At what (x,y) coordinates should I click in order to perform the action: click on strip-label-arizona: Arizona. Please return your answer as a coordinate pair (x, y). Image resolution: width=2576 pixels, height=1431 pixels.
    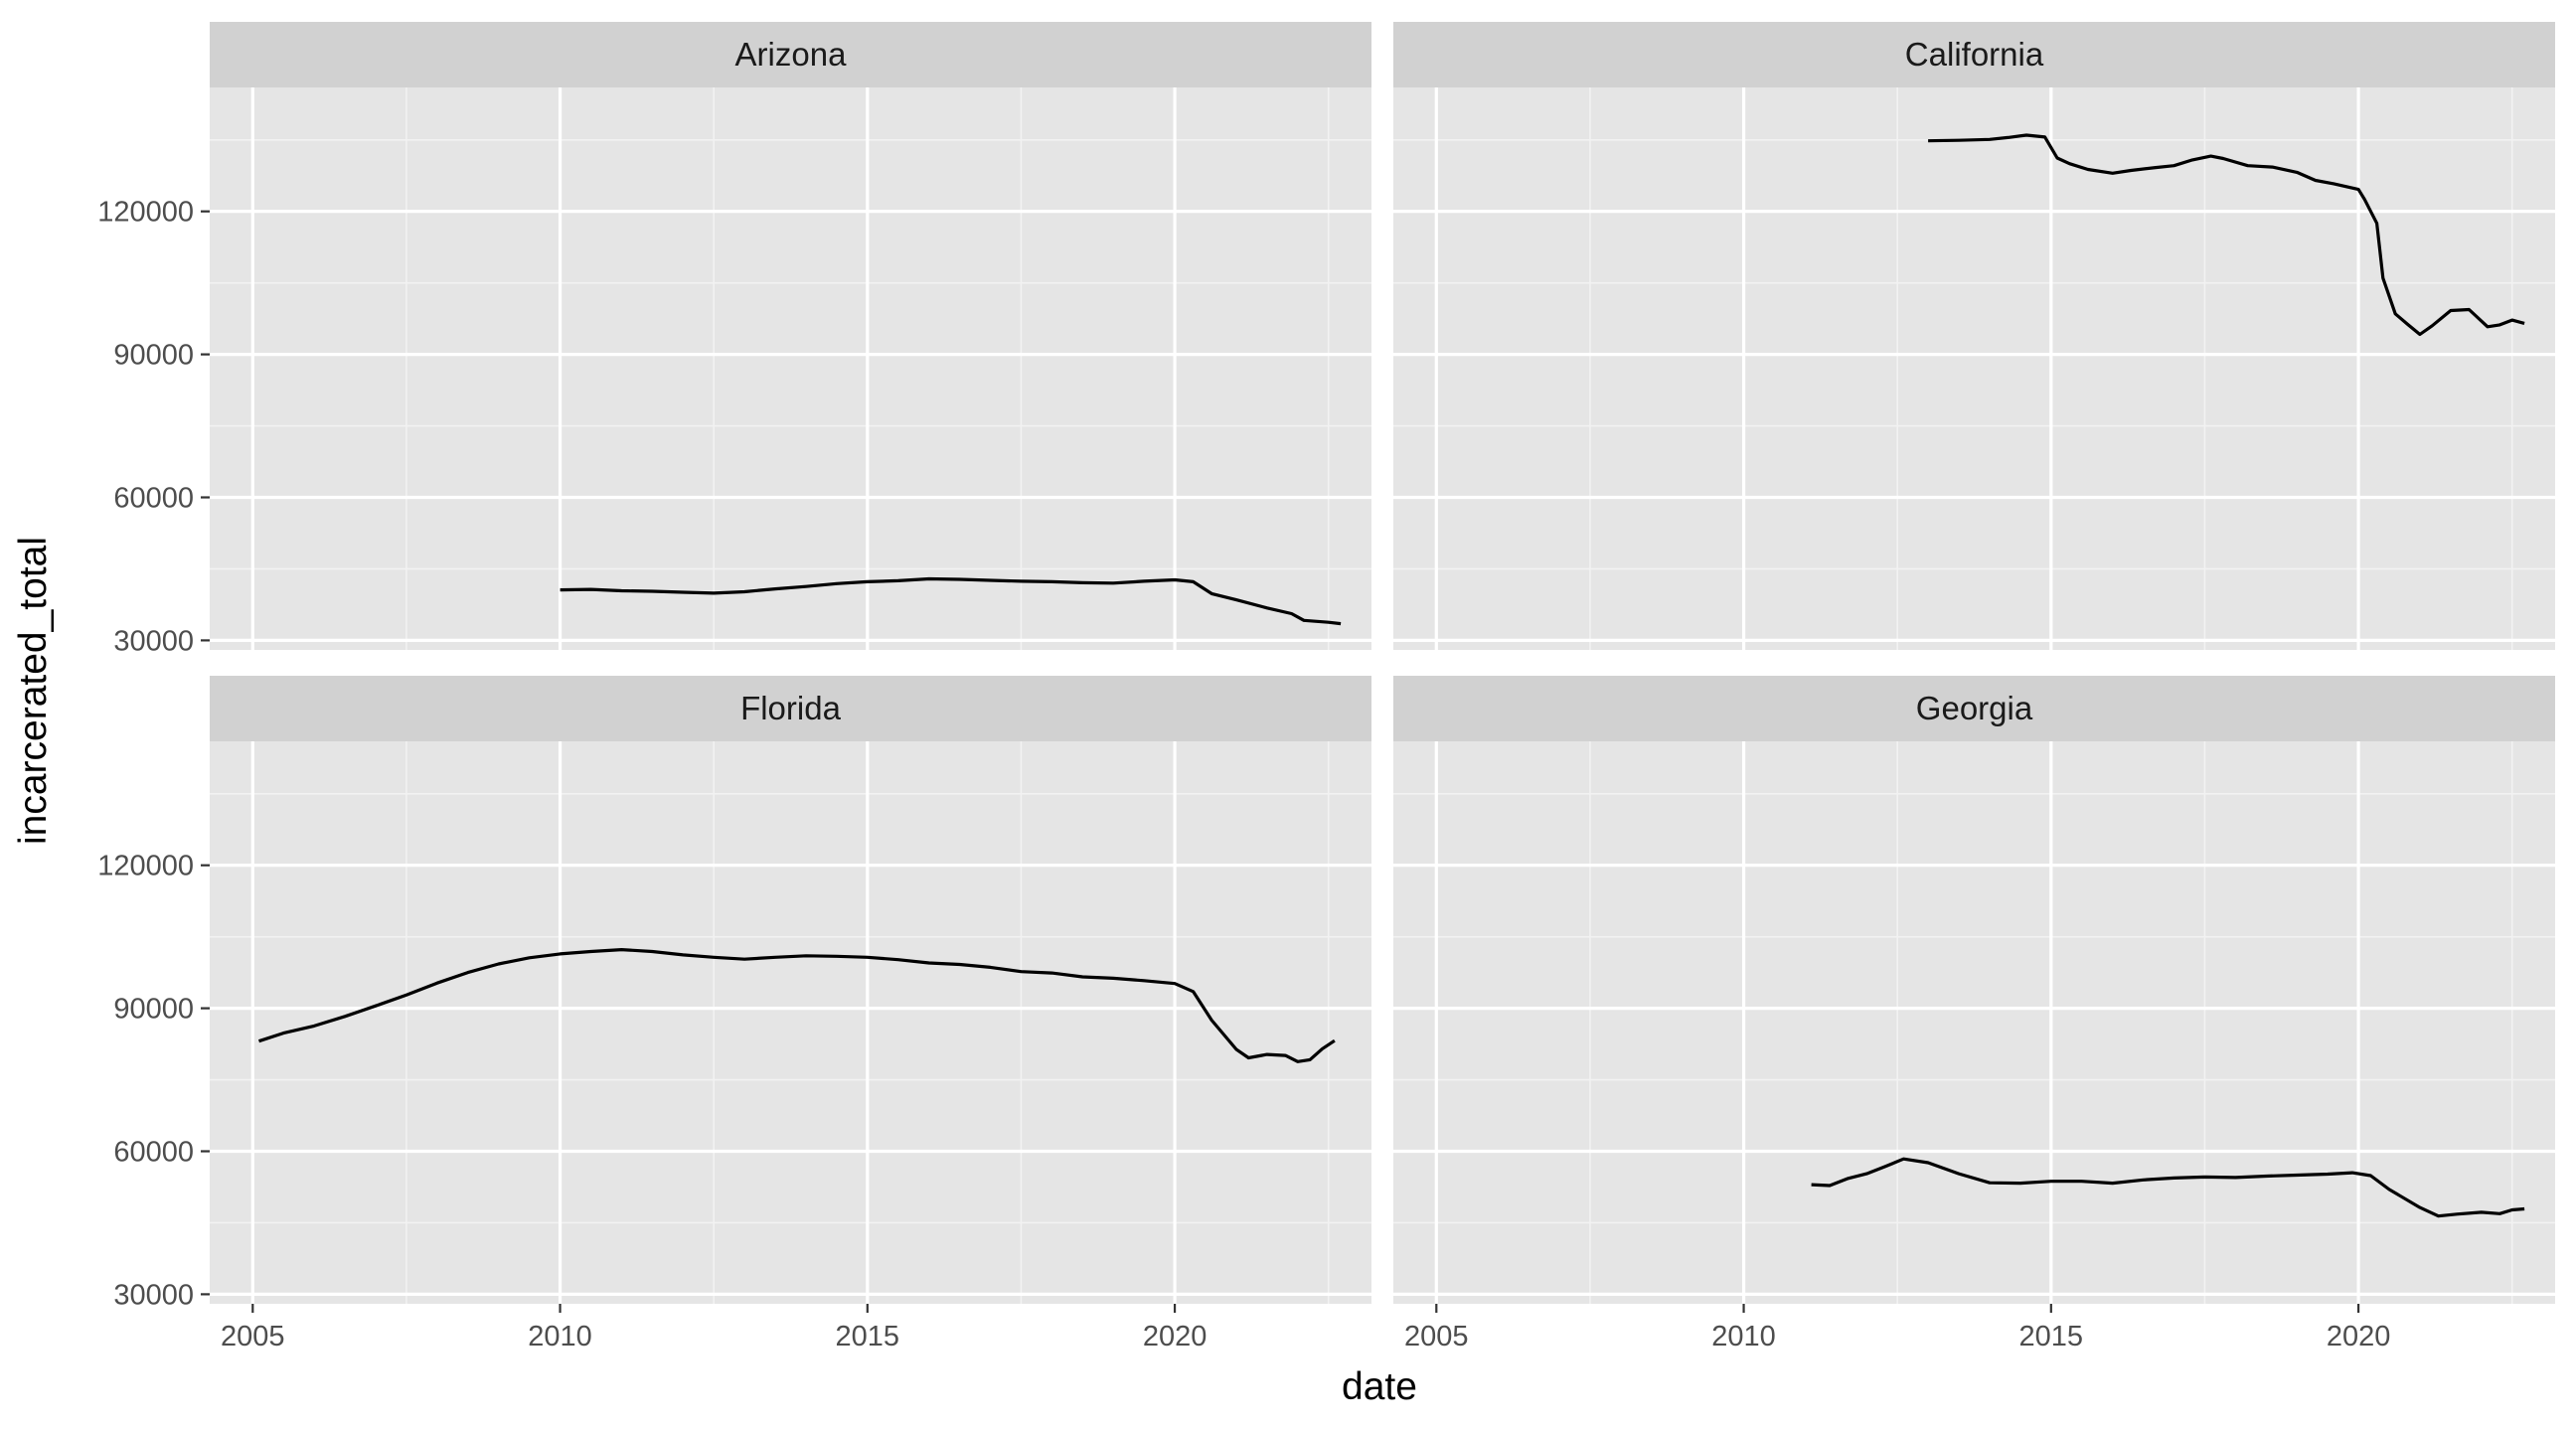
    Looking at the image, I should click on (791, 54).